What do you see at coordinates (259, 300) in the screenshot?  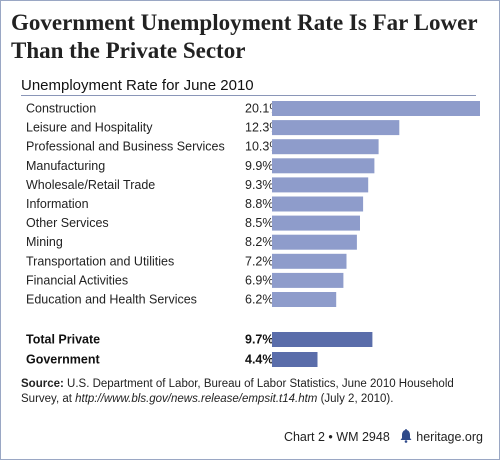 I see `sector-value-10: 6.2%` at bounding box center [259, 300].